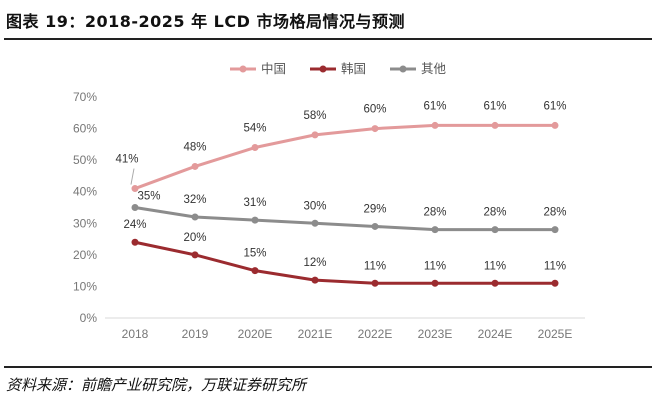  What do you see at coordinates (273, 68) in the screenshot?
I see `legend-label: 中国` at bounding box center [273, 68].